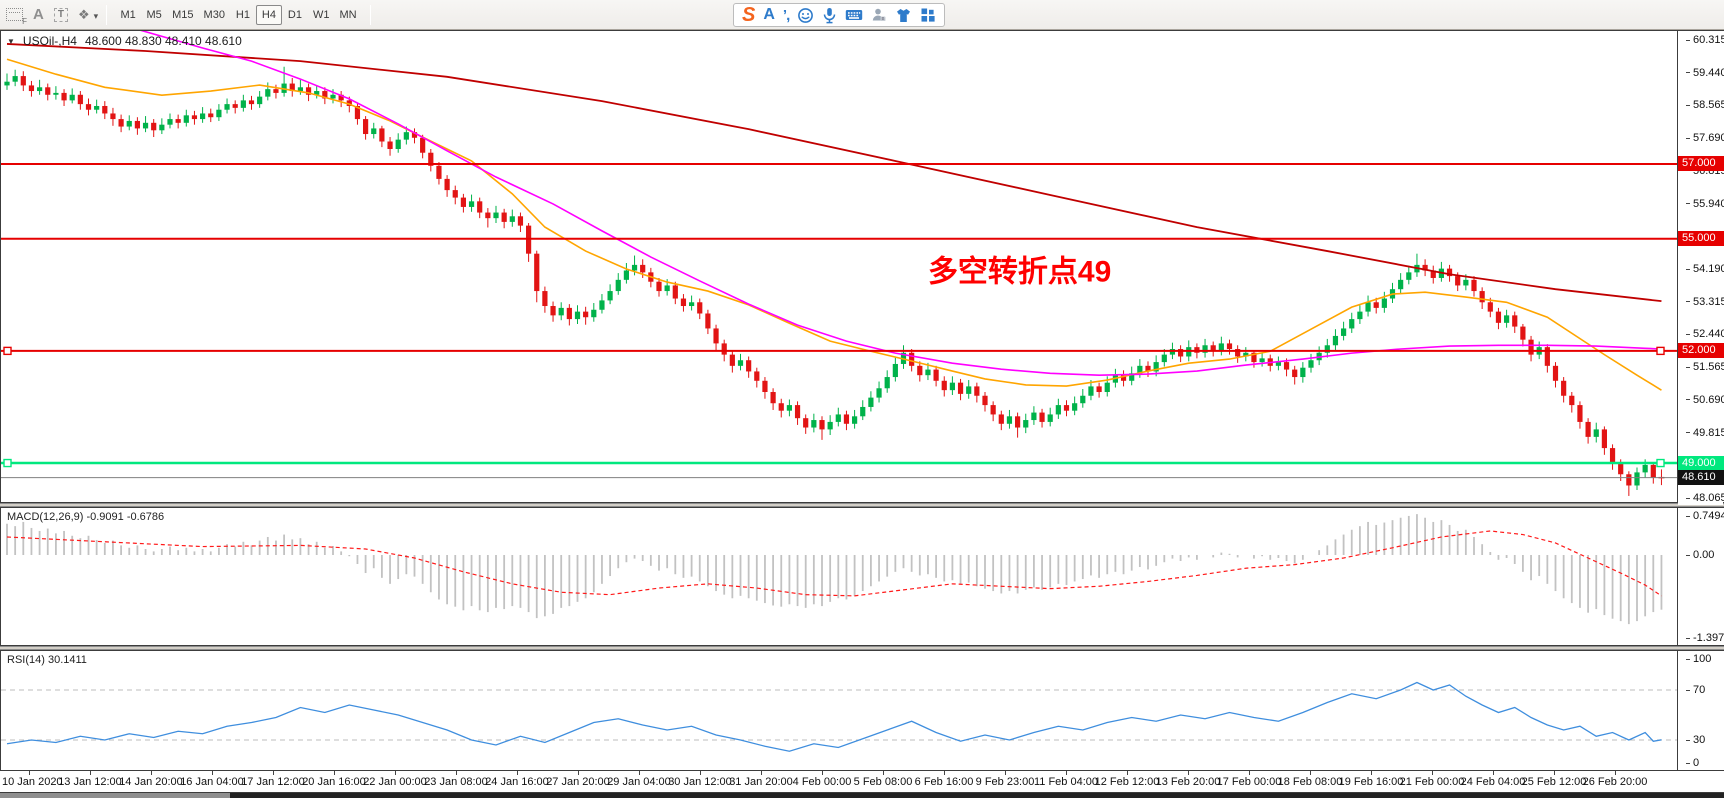 The width and height of the screenshot is (1724, 798). Describe the element at coordinates (38, 14) in the screenshot. I see `text-label-icon: A` at that location.